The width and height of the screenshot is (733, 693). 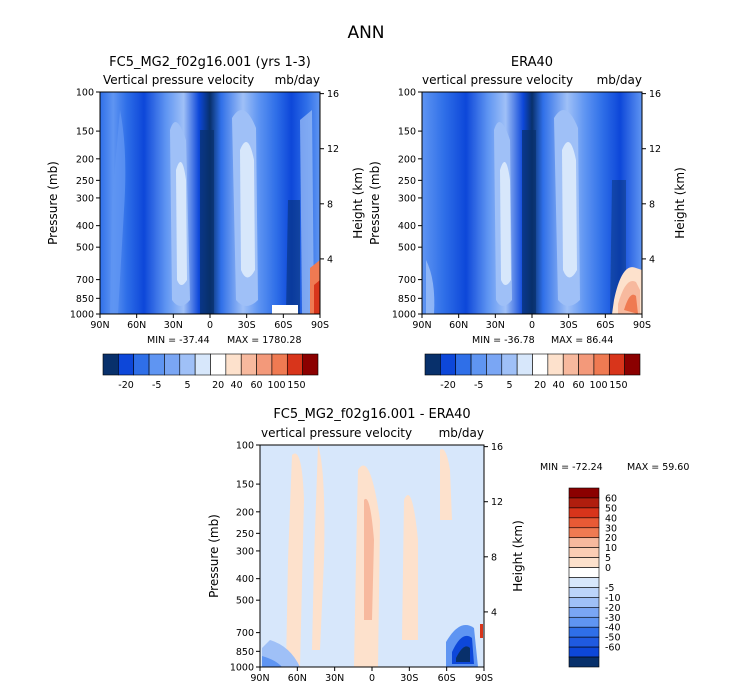 What do you see at coordinates (210, 62) in the screenshot?
I see `panel-model-title: FC5_MG2_f02g16.001 (yrs 1-3)` at bounding box center [210, 62].